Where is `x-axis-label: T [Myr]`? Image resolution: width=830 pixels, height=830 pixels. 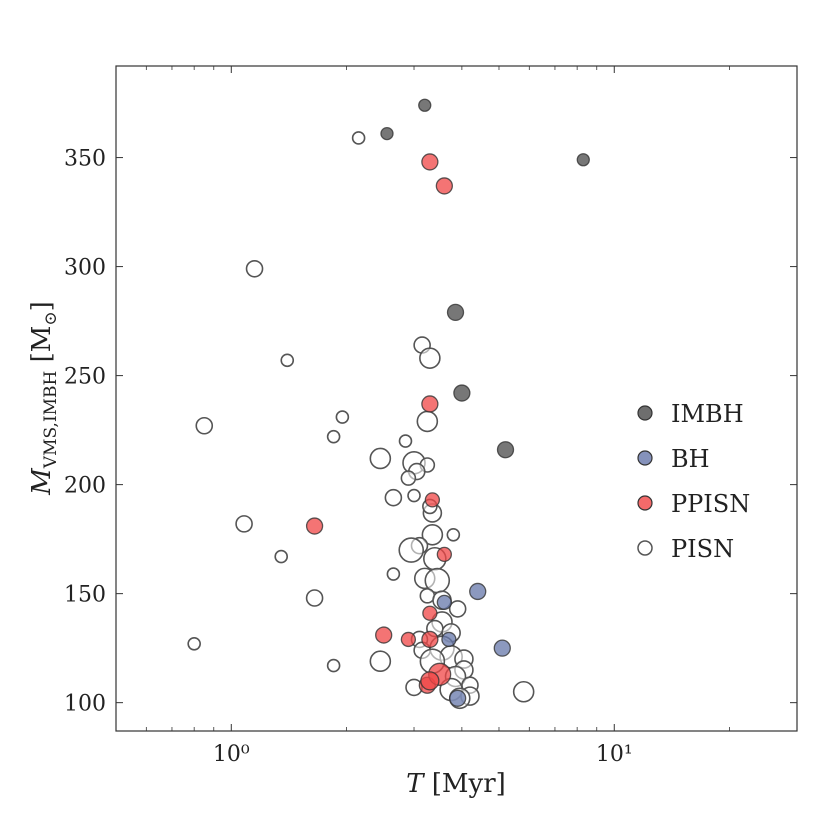
x-axis-label: T [Myr] is located at coordinates (456, 784).